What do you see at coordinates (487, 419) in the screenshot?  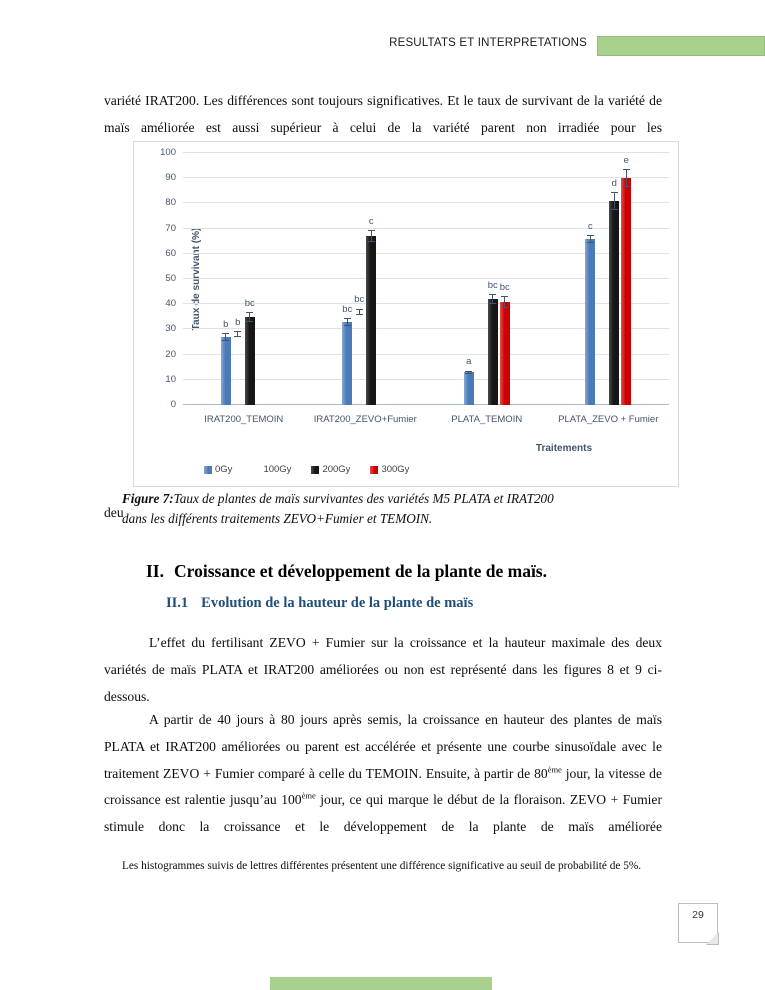 I see `x-category-label: PLATA_TEMOIN` at bounding box center [487, 419].